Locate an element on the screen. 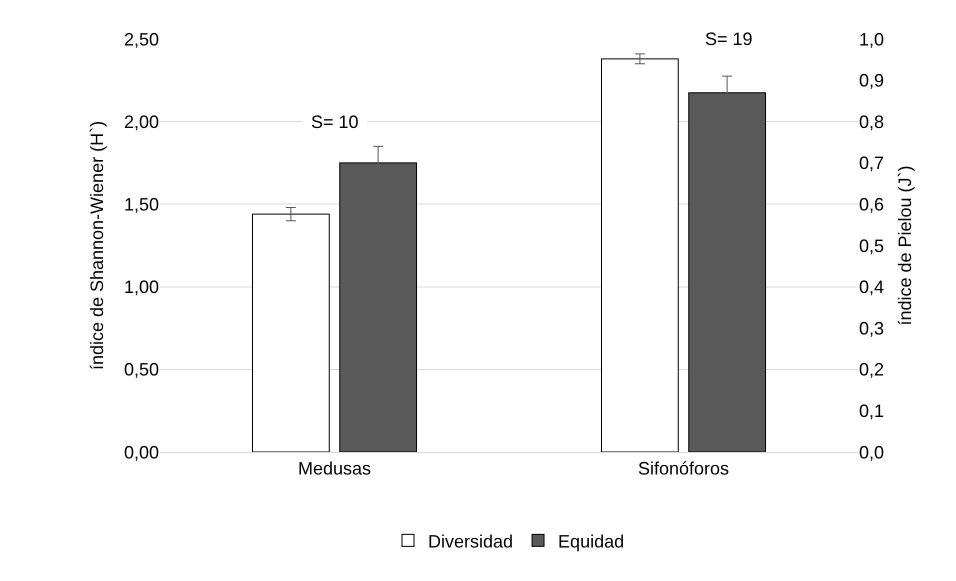  x-tick-label: Medusas is located at coordinates (335, 468).